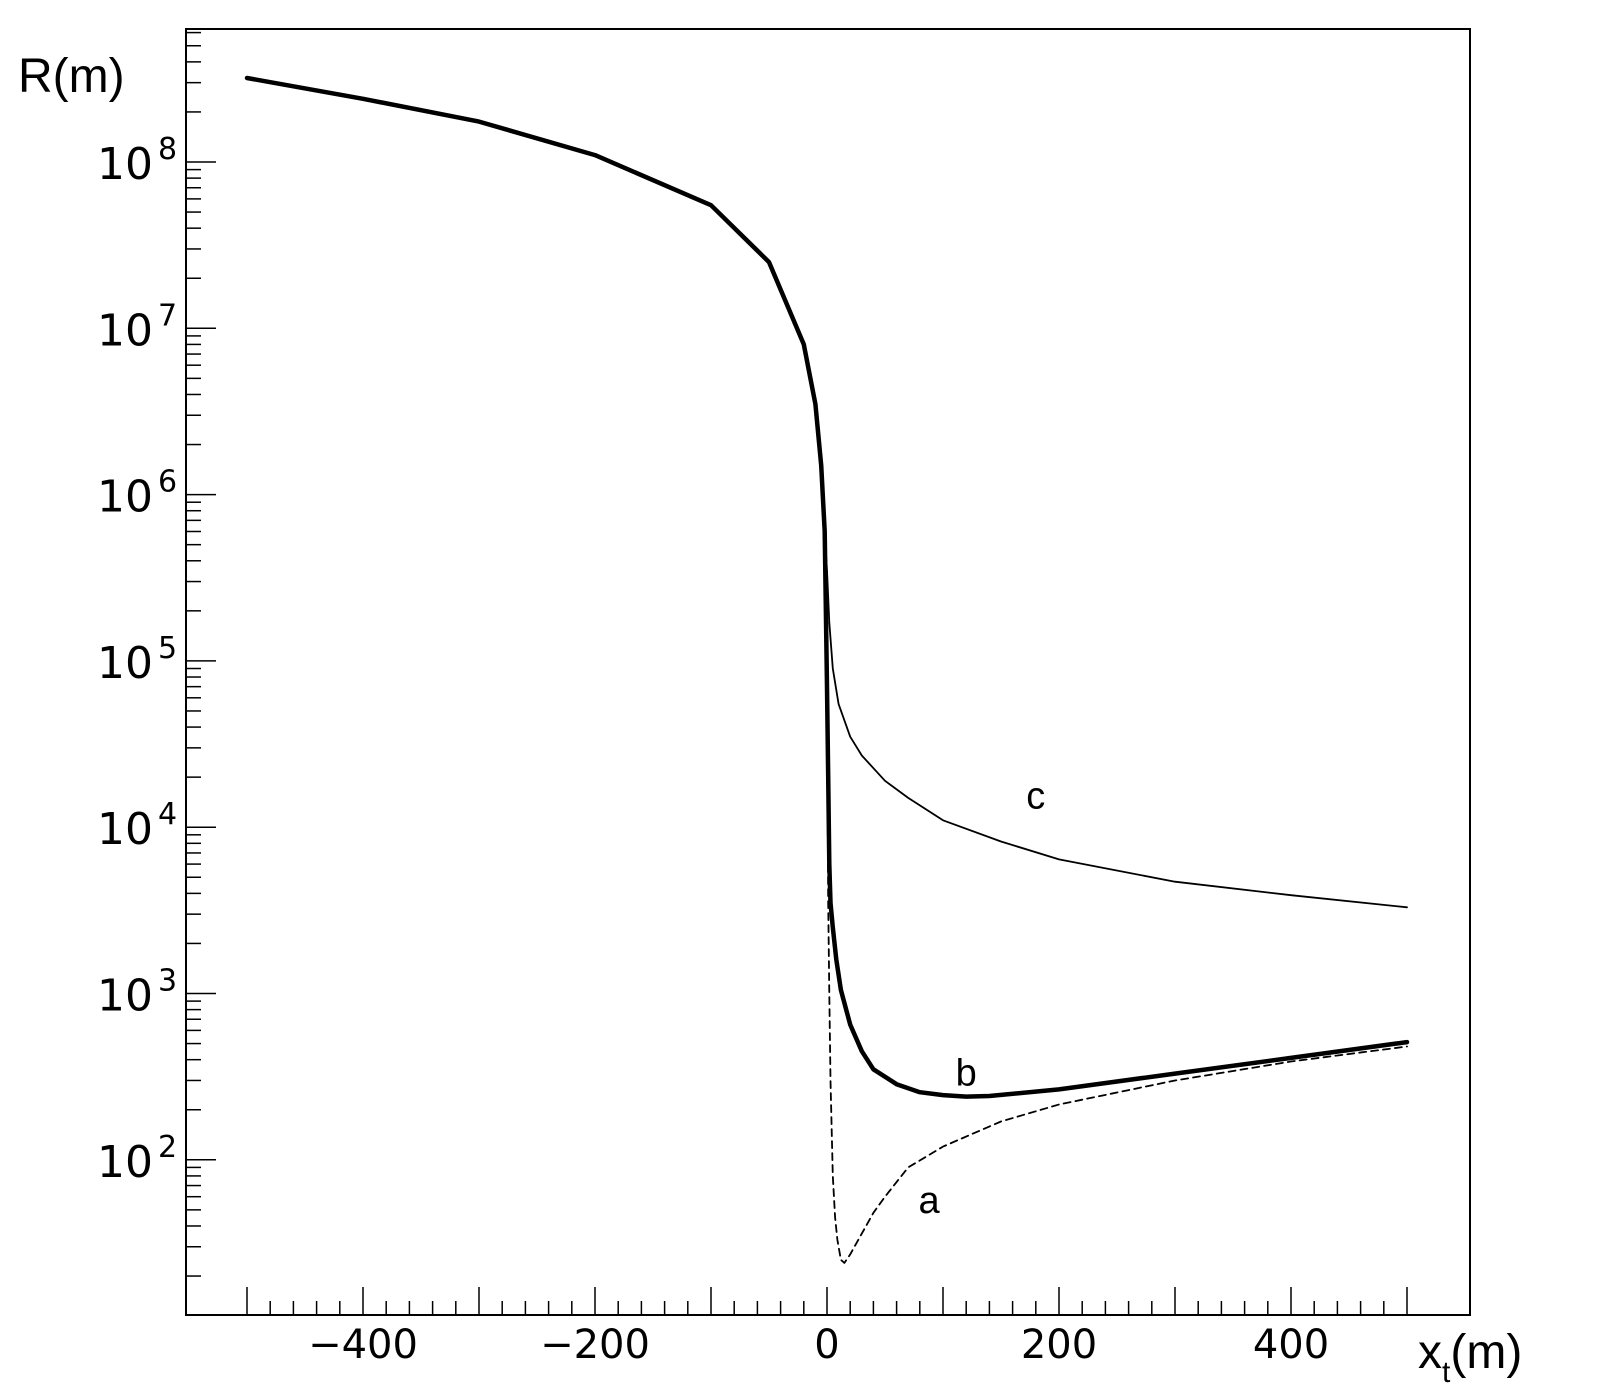  I want to click on curve-label-c: c, so click(1035, 796).